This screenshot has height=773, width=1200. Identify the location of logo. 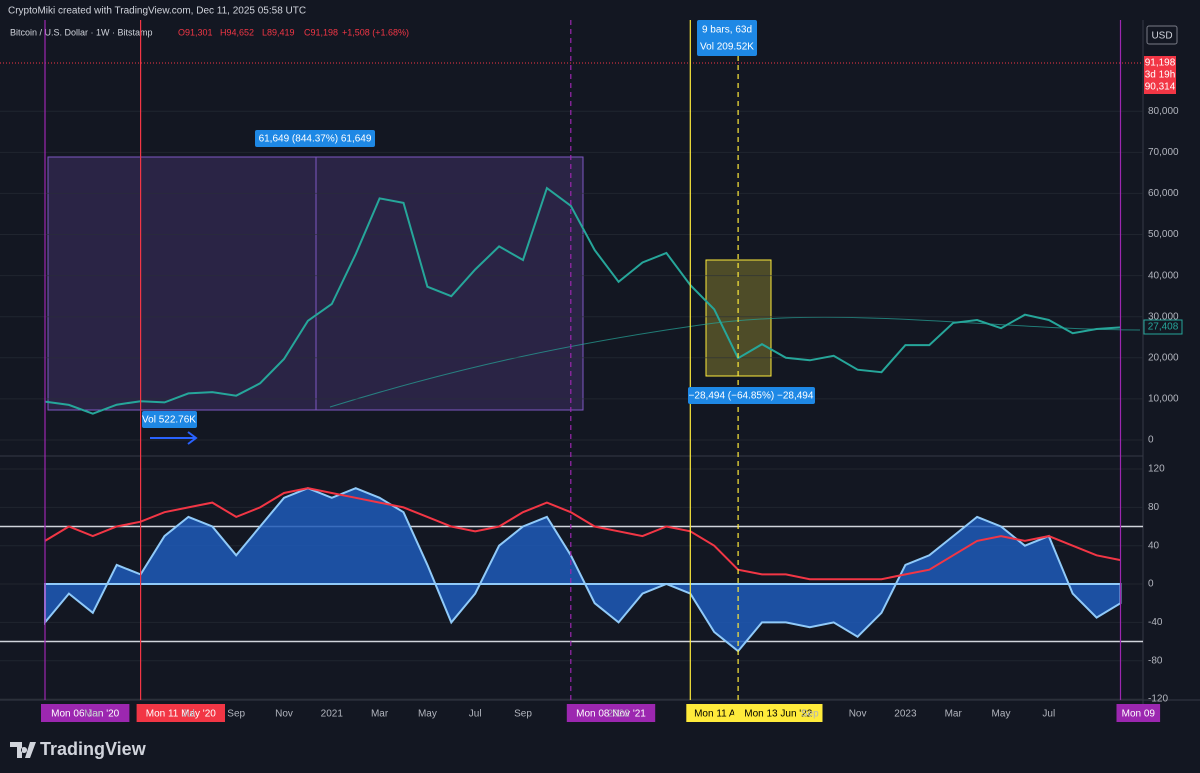
(23, 750).